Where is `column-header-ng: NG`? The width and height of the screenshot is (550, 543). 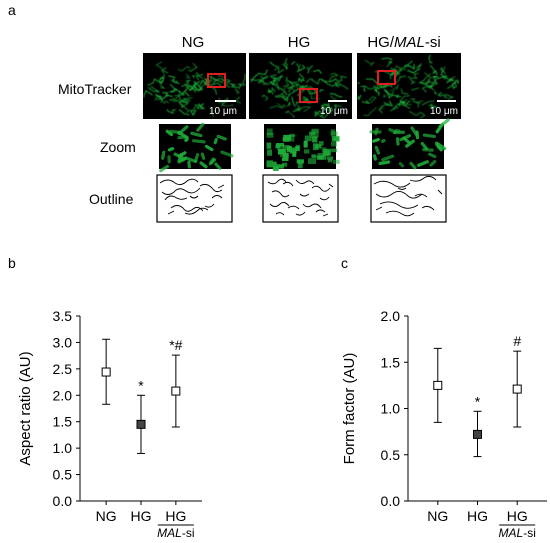
column-header-ng: NG is located at coordinates (193, 42).